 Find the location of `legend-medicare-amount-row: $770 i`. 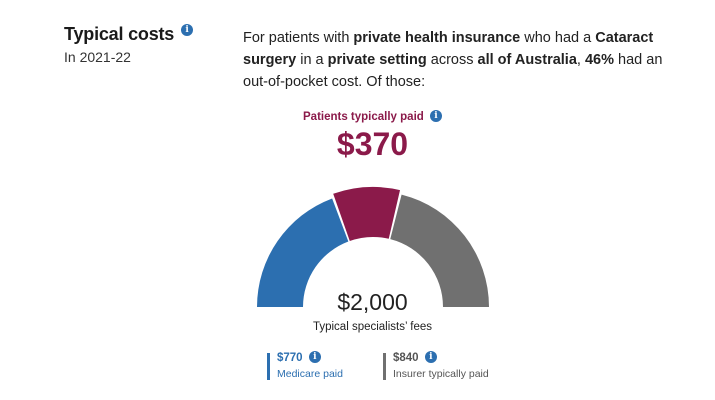

legend-medicare-amount-row: $770 i is located at coordinates (310, 358).